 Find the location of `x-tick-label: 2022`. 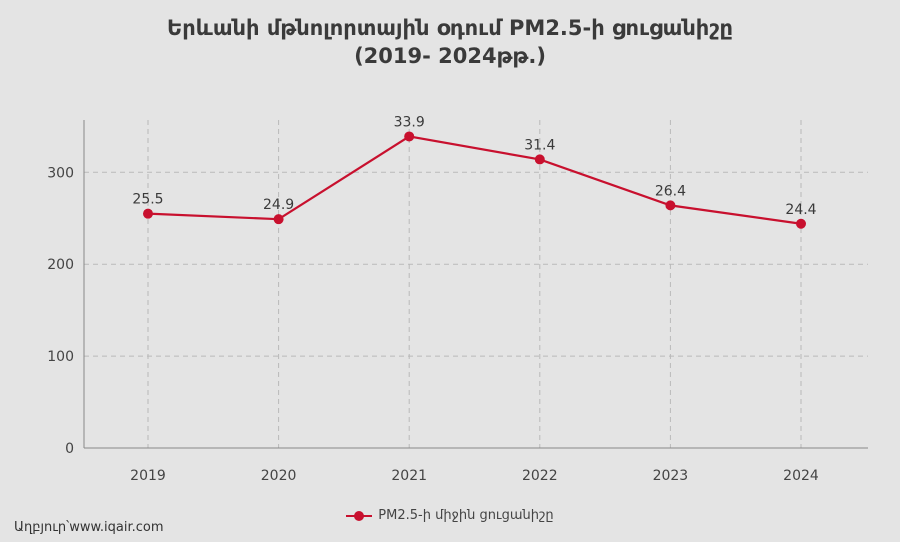

x-tick-label: 2022 is located at coordinates (540, 476).